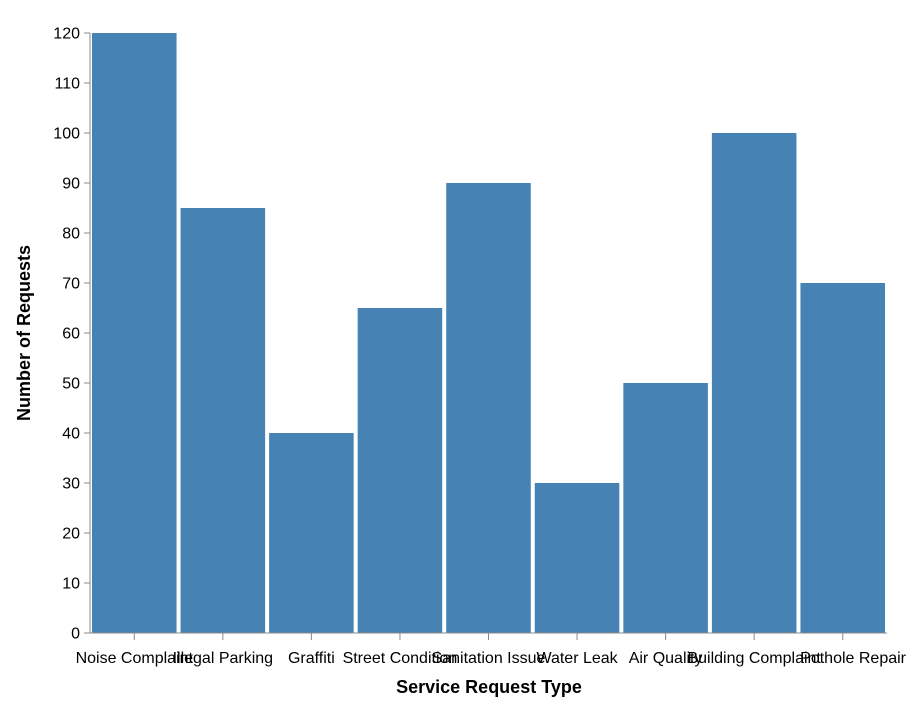  I want to click on y-tick-label: 50, so click(71, 384).